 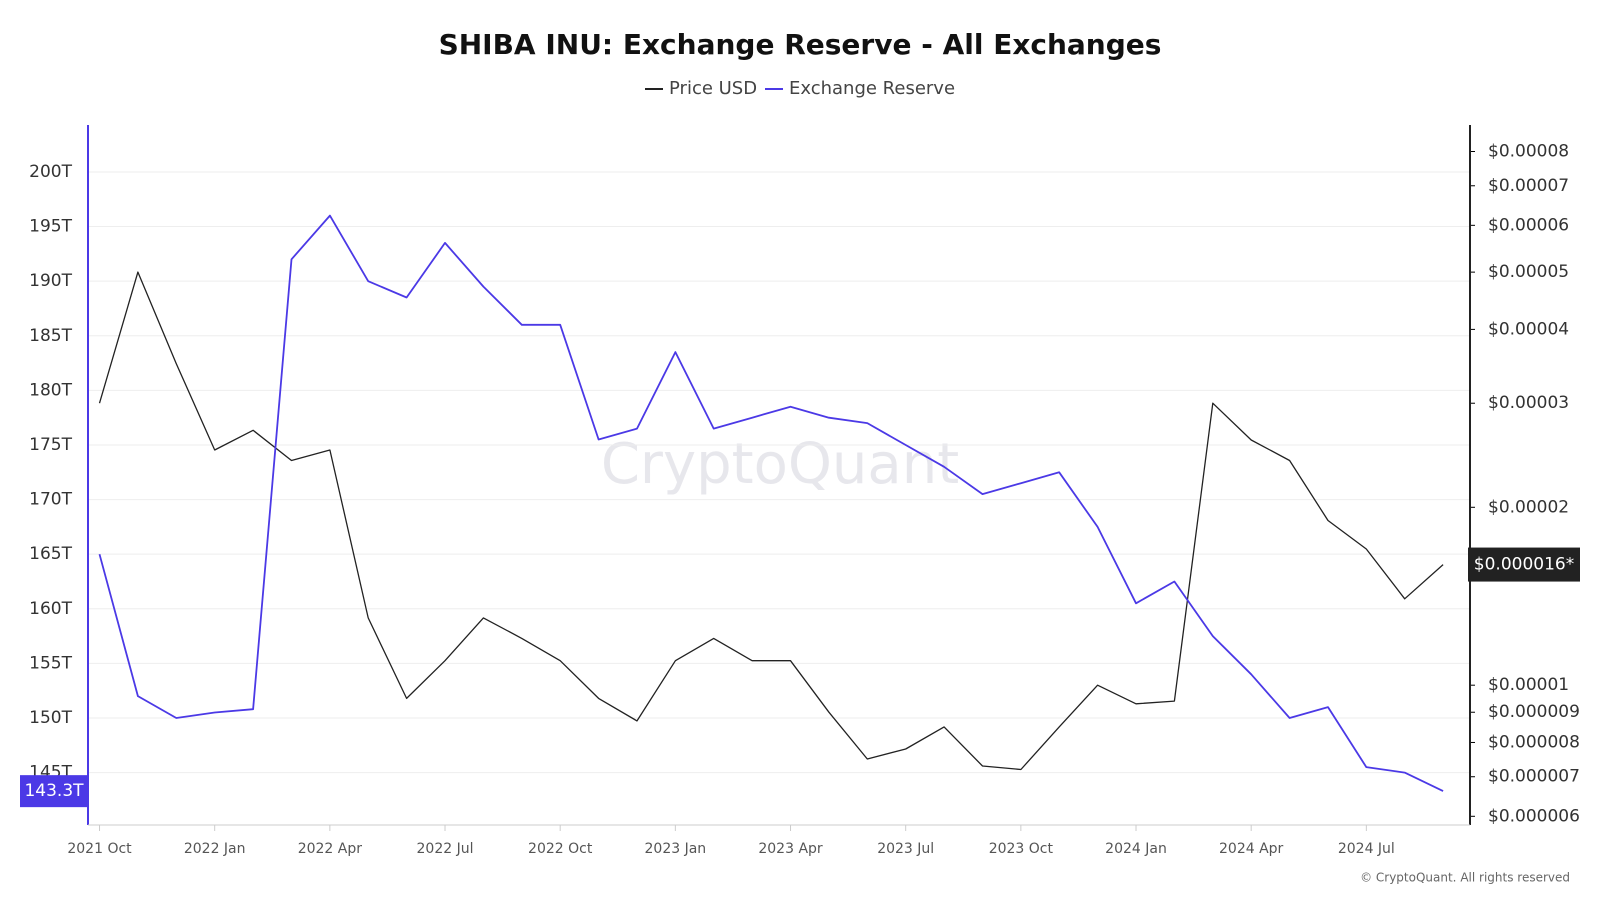 I want to click on y-tick-label: 185T, so click(x=50, y=336).